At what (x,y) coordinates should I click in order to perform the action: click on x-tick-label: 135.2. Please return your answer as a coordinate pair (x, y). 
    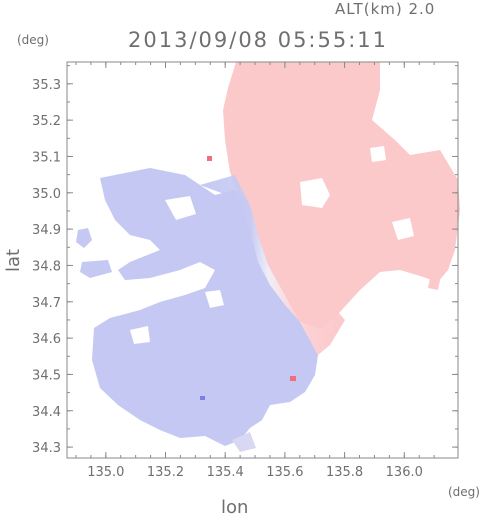
    Looking at the image, I should click on (165, 472).